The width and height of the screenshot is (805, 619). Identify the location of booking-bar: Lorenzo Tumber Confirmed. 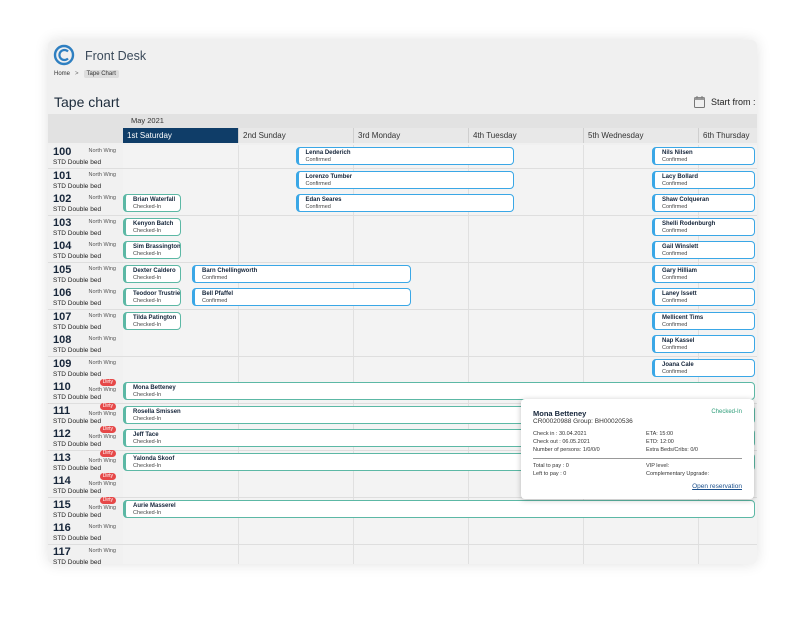
(404, 179).